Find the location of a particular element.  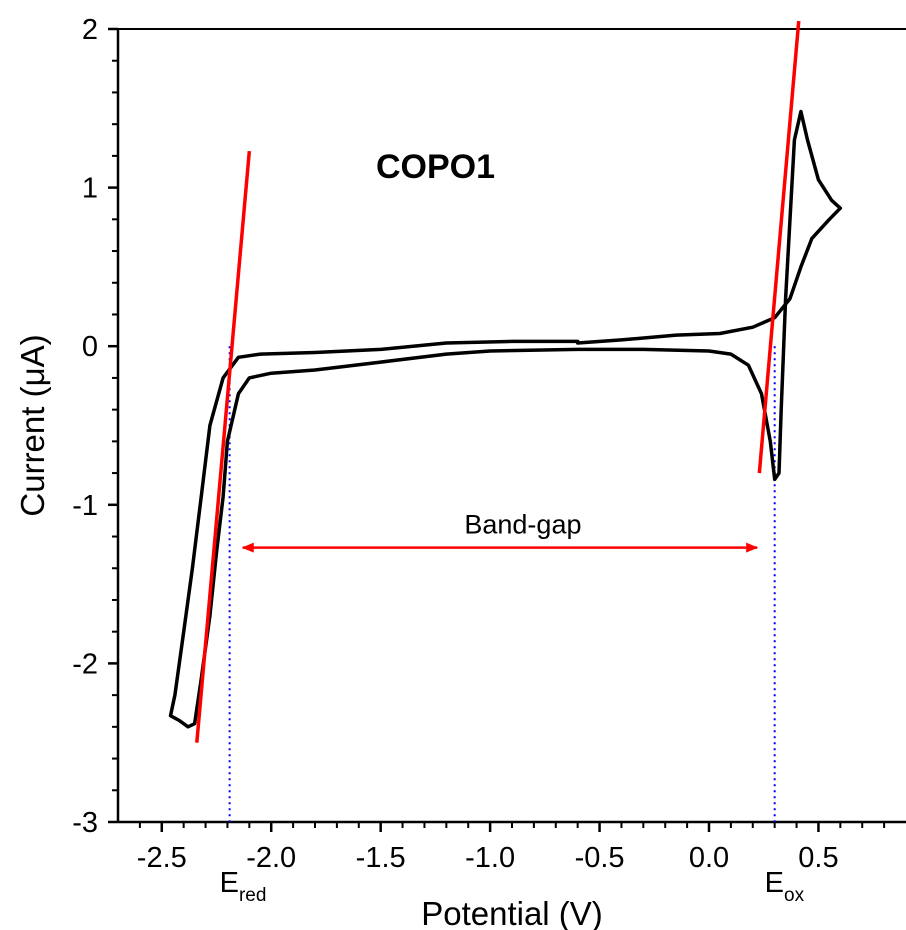

marker-label-ox: Eox is located at coordinates (785, 886).